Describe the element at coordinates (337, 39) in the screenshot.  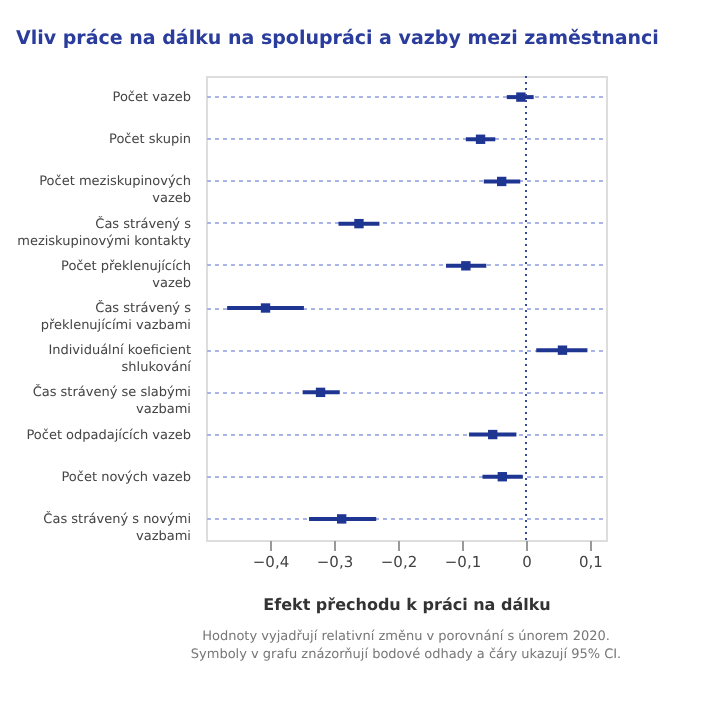
I see `chart-title: Vliv práce na dálku na spolupráci a vazby mezi zaměstnanci` at that location.